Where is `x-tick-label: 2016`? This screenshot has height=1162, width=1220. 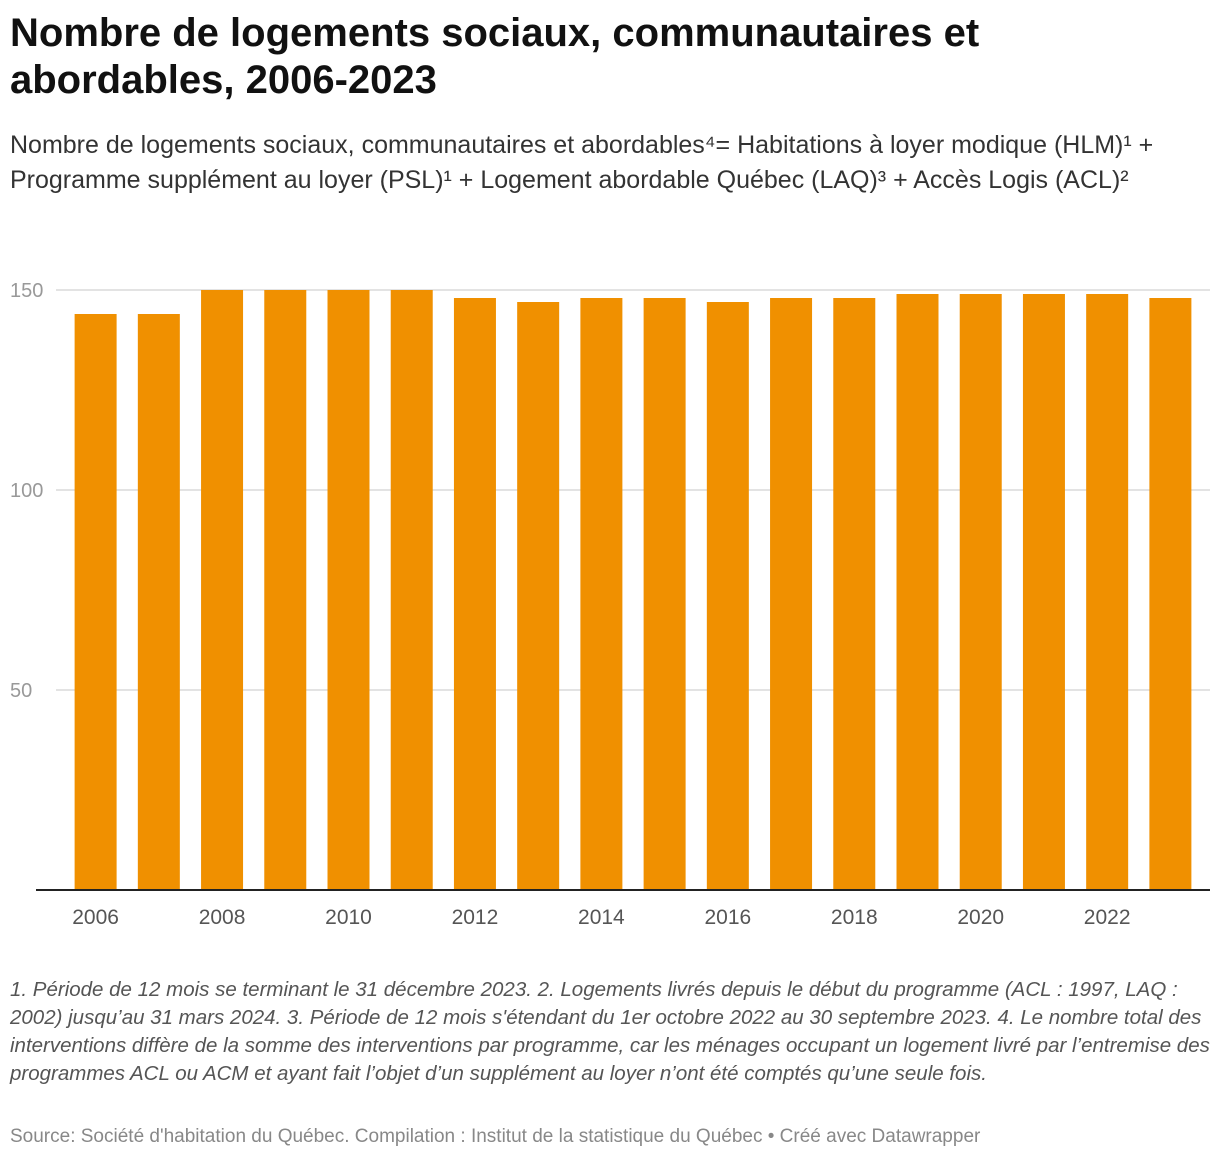
x-tick-label: 2016 is located at coordinates (727, 917).